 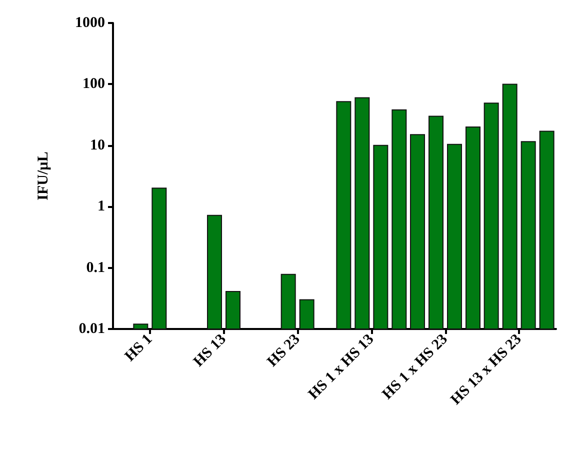 What do you see at coordinates (90, 23) in the screenshot?
I see `y-tick-label: 1000` at bounding box center [90, 23].